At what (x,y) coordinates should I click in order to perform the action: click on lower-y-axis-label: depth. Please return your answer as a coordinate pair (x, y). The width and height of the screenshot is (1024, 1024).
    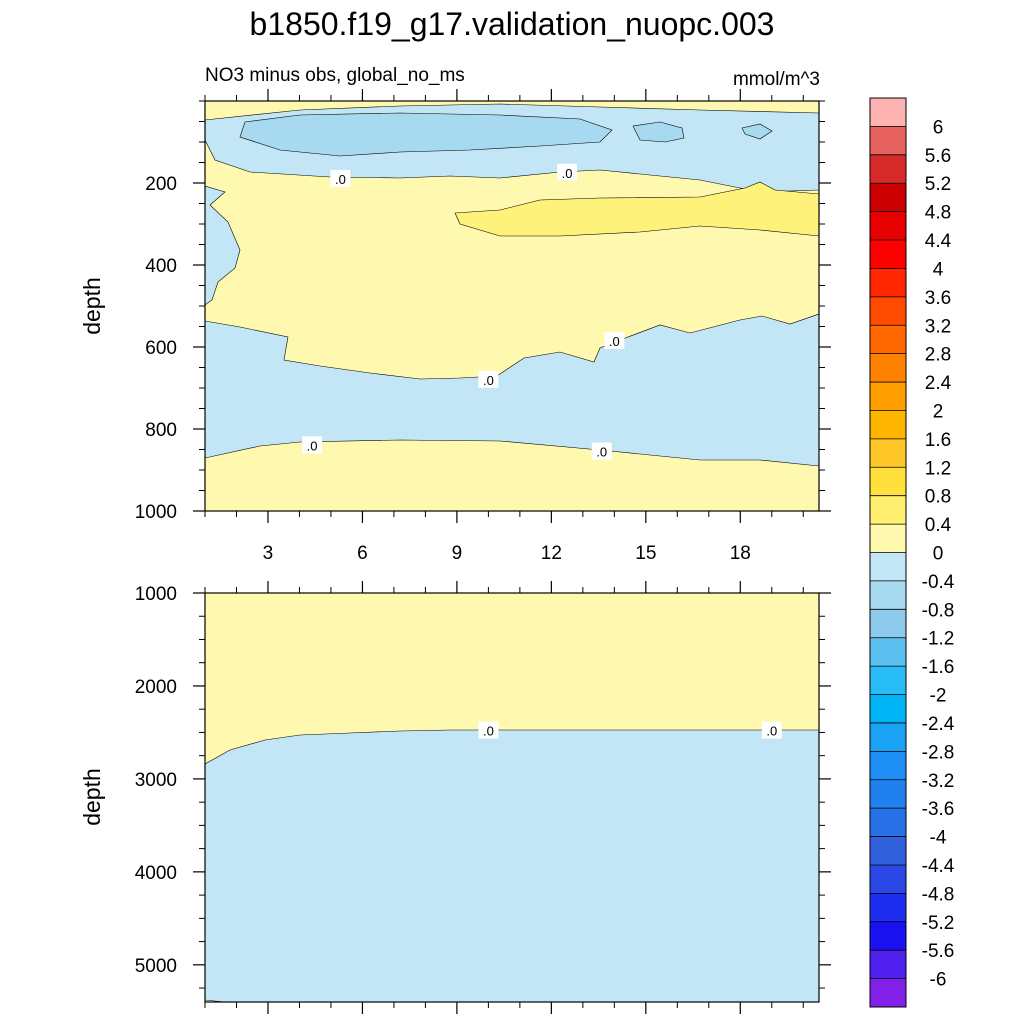
    Looking at the image, I should click on (92, 797).